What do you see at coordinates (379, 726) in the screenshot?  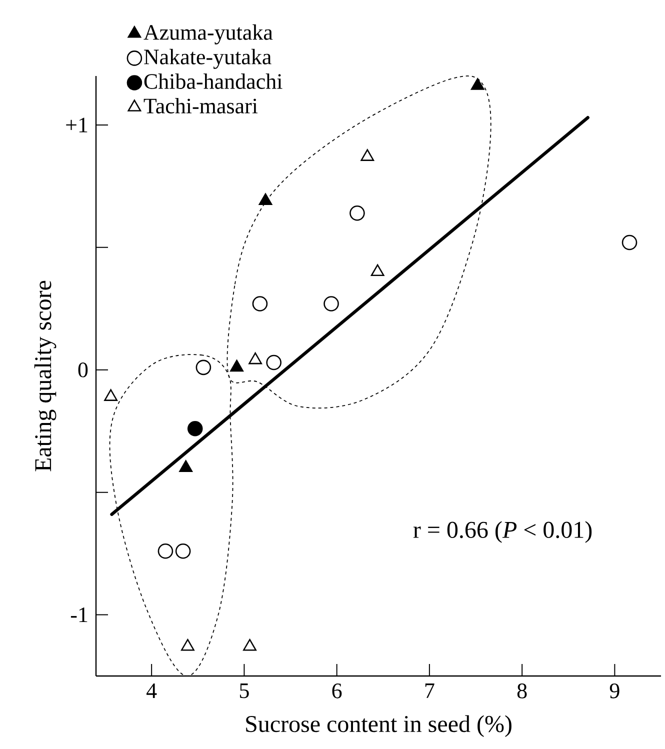 I see `x-axis-title: Sucrose content in seed (%)` at bounding box center [379, 726].